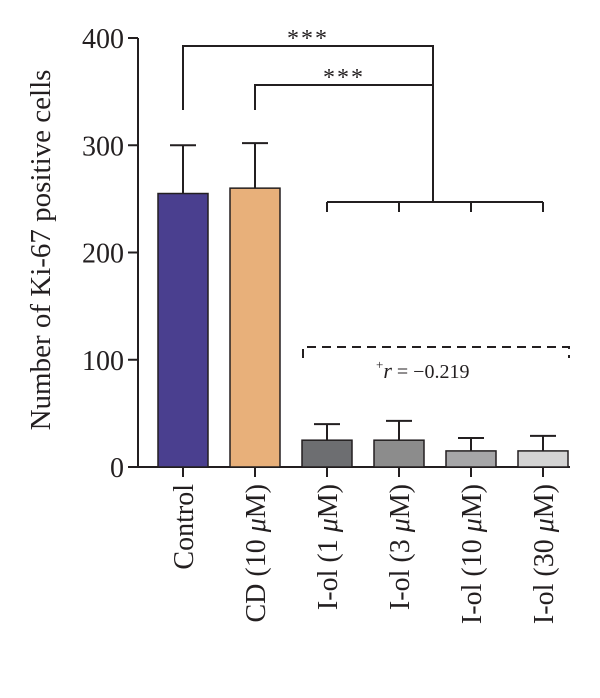 The image size is (600, 698). Describe the element at coordinates (308, 123) in the screenshot. I see `significance-bracket-control` at that location.